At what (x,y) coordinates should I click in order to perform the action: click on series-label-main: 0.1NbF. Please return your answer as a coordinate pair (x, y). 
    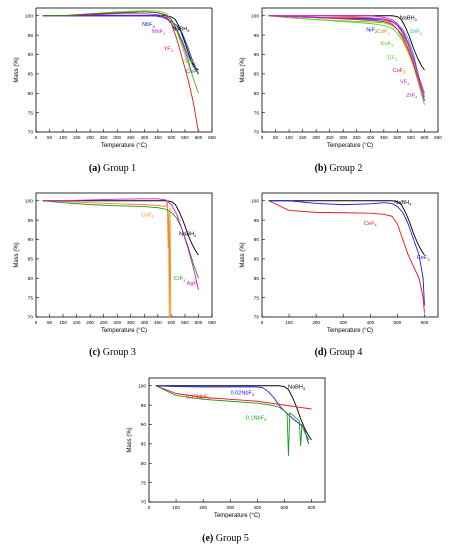
    Looking at the image, I should click on (255, 418).